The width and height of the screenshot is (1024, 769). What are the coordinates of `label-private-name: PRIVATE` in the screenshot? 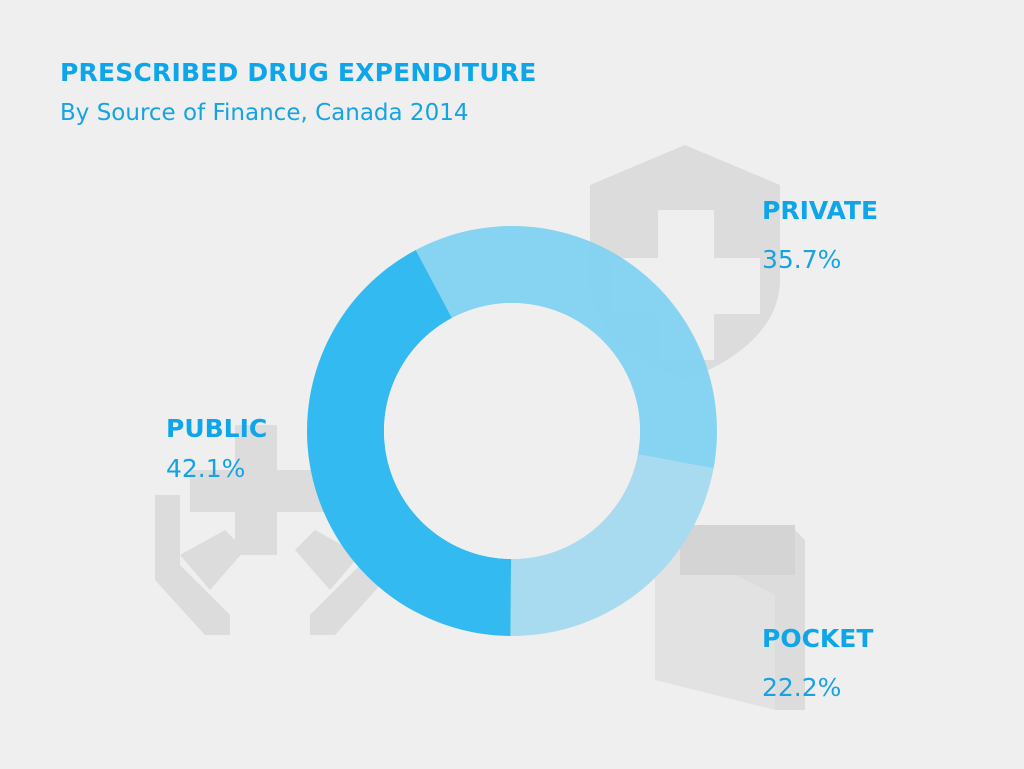 It's located at (820, 210).